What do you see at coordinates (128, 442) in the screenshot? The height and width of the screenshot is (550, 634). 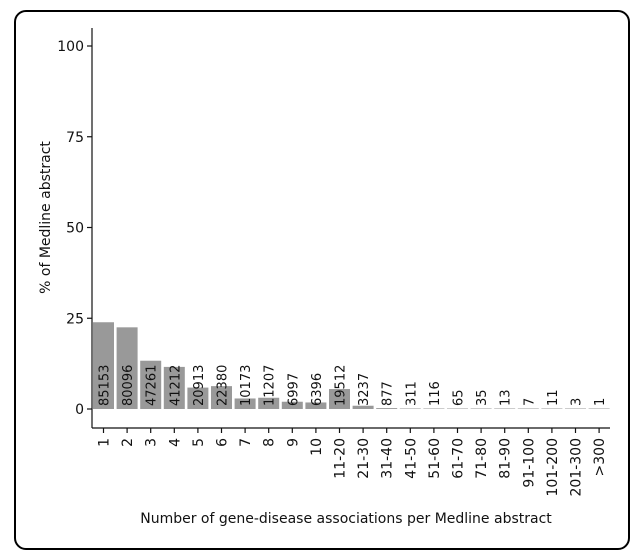 I see `x-tick-label: 2` at bounding box center [128, 442].